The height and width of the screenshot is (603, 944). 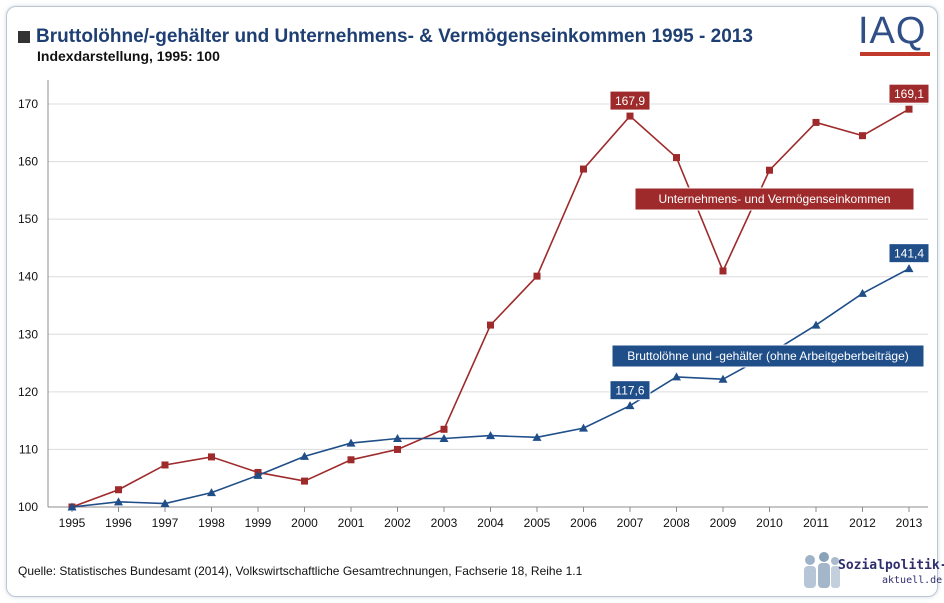 What do you see at coordinates (862, 292) in the screenshot?
I see `series-1-point-2012` at bounding box center [862, 292].